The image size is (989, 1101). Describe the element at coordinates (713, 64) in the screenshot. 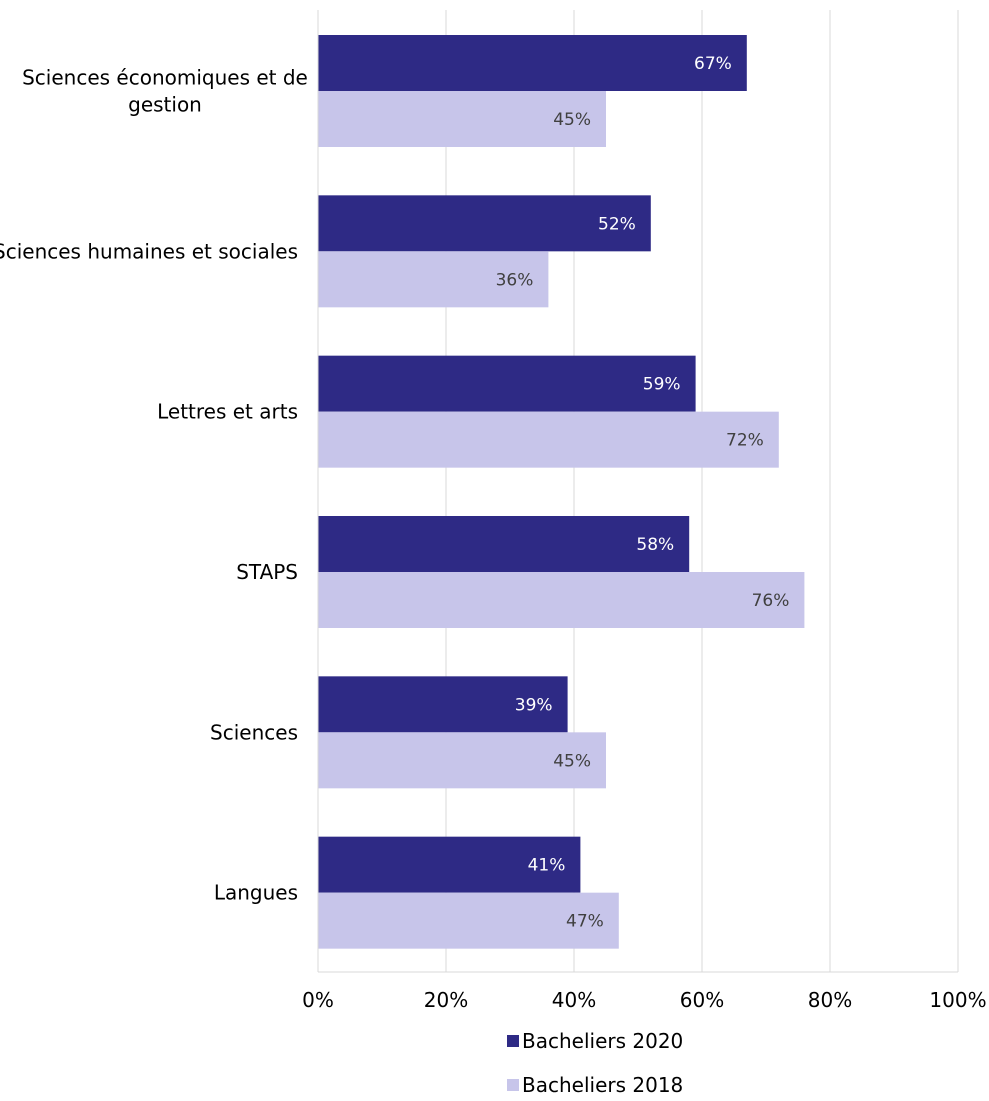

I see `data-label: 67%` at that location.